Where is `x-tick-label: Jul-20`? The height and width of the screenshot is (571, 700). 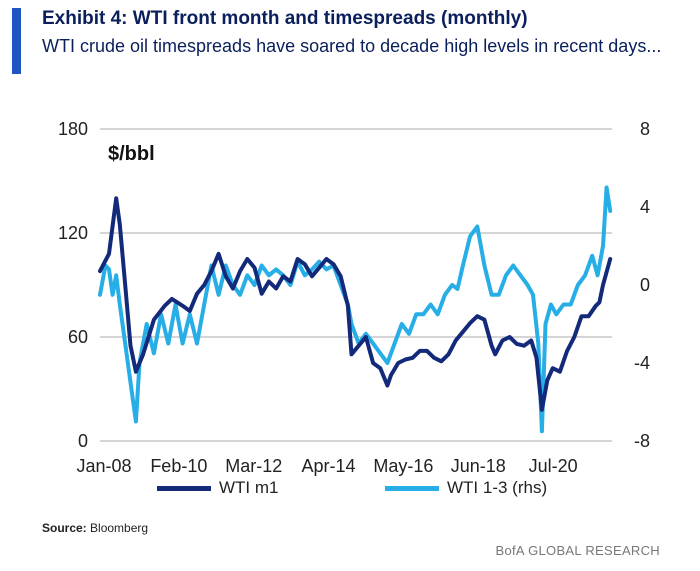 x-tick-label: Jul-20 is located at coordinates (553, 466).